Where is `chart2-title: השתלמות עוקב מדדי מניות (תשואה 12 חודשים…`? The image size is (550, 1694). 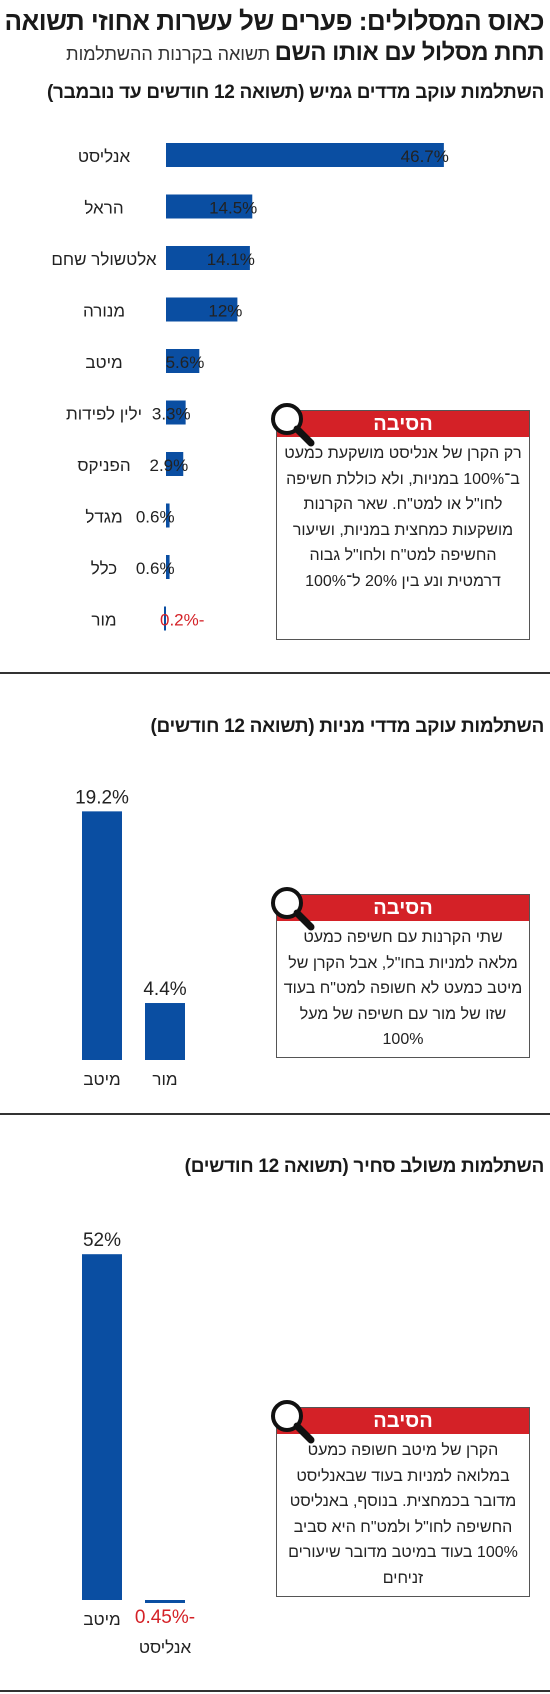
chart2-title: השתלמות עוקב מדדי מניות (תשואה 12 חודשים… is located at coordinates (347, 726).